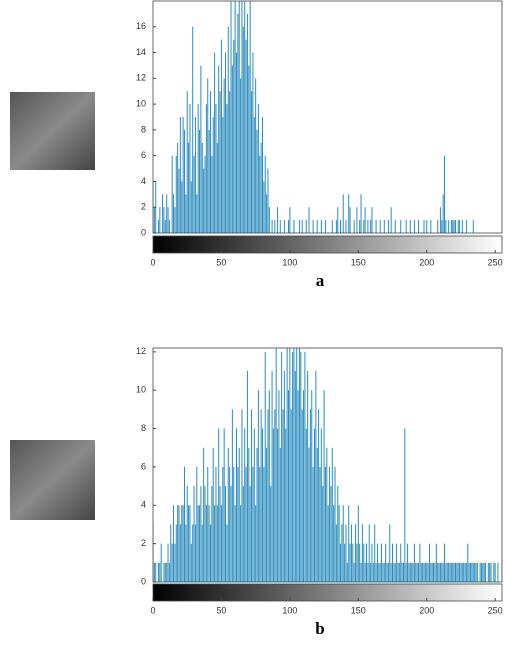 The height and width of the screenshot is (652, 509). What do you see at coordinates (320, 280) in the screenshot?
I see `panel-caption: a` at bounding box center [320, 280].